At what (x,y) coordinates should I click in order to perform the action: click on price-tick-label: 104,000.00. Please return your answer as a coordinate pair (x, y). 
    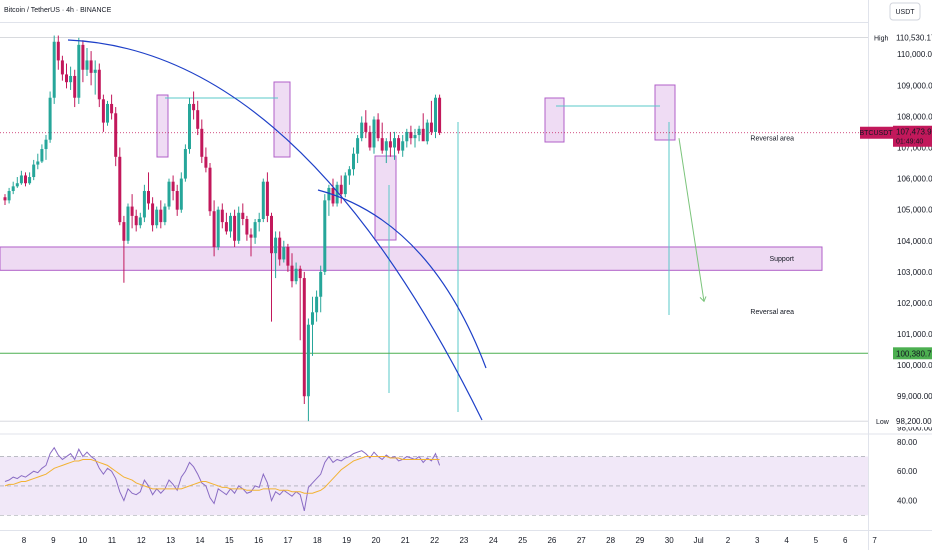
    Looking at the image, I should click on (914, 241).